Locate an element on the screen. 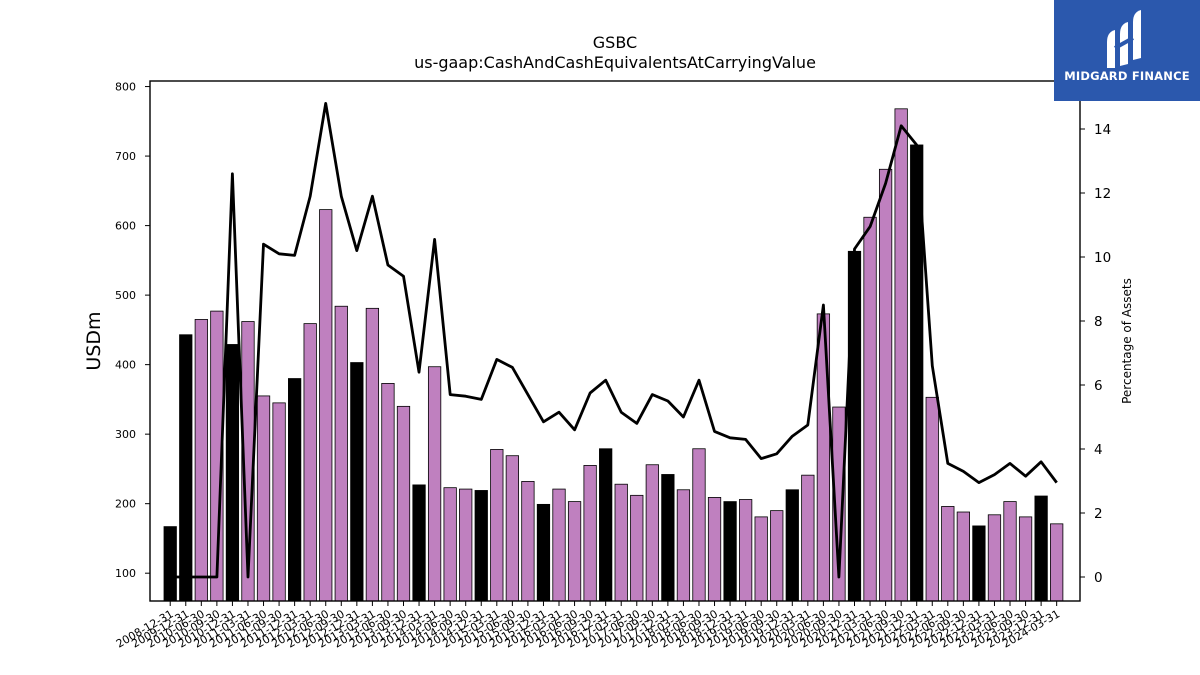 This screenshot has height=675, width=1200. y-tick-label: 400 is located at coordinates (125, 365).